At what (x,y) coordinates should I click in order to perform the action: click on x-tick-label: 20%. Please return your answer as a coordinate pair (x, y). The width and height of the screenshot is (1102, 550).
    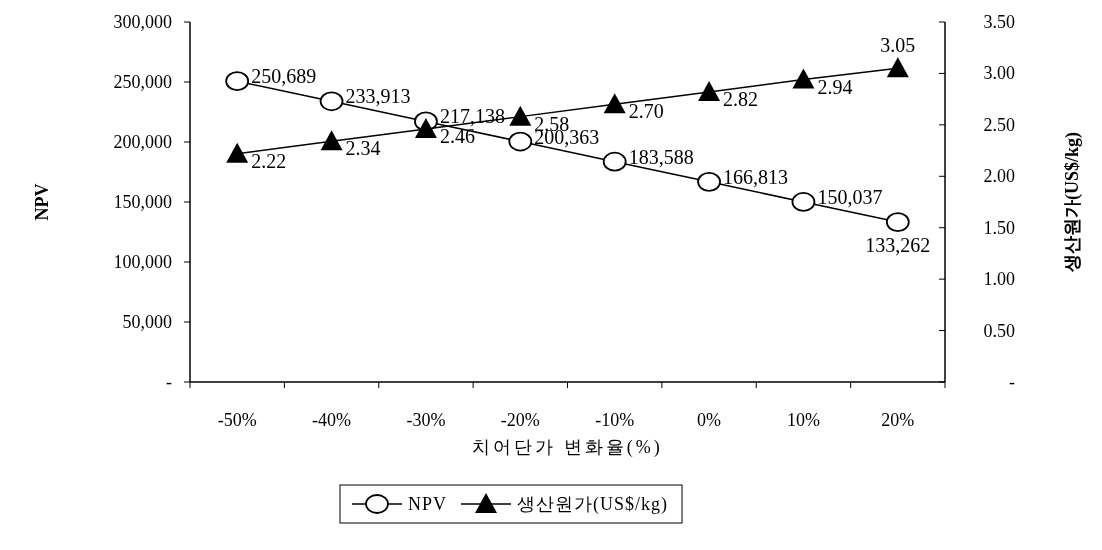
    Looking at the image, I should click on (898, 420).